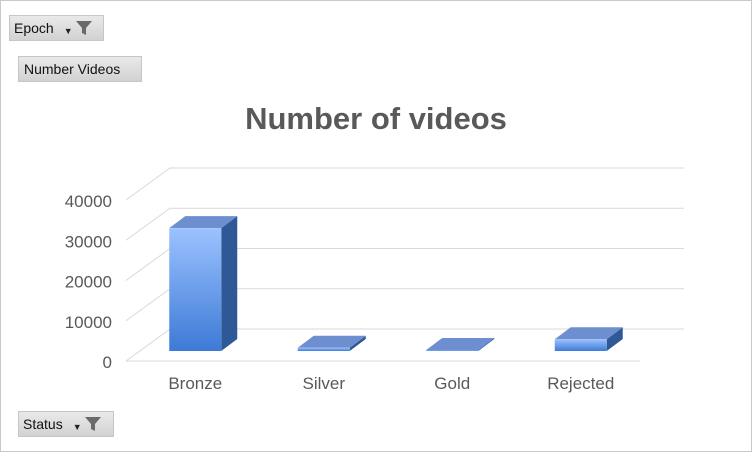 Image resolution: width=752 pixels, height=452 pixels. I want to click on status-filter-button: Status ▼, so click(66, 424).